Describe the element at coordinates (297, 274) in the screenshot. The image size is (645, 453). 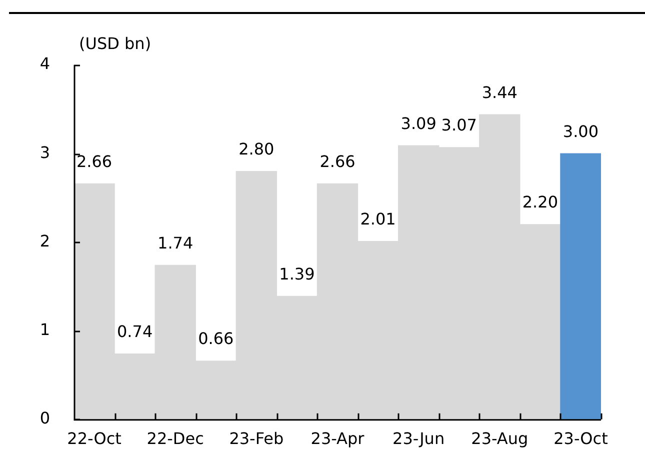
I see `data-label: 1.39` at that location.